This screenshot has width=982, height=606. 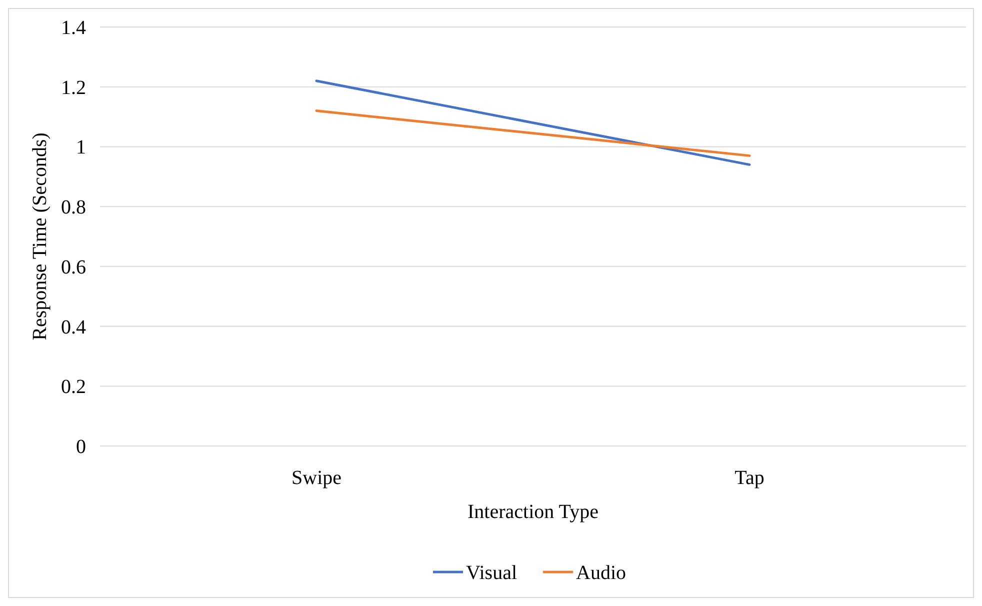 I want to click on x-tick-label: Tap, so click(x=749, y=478).